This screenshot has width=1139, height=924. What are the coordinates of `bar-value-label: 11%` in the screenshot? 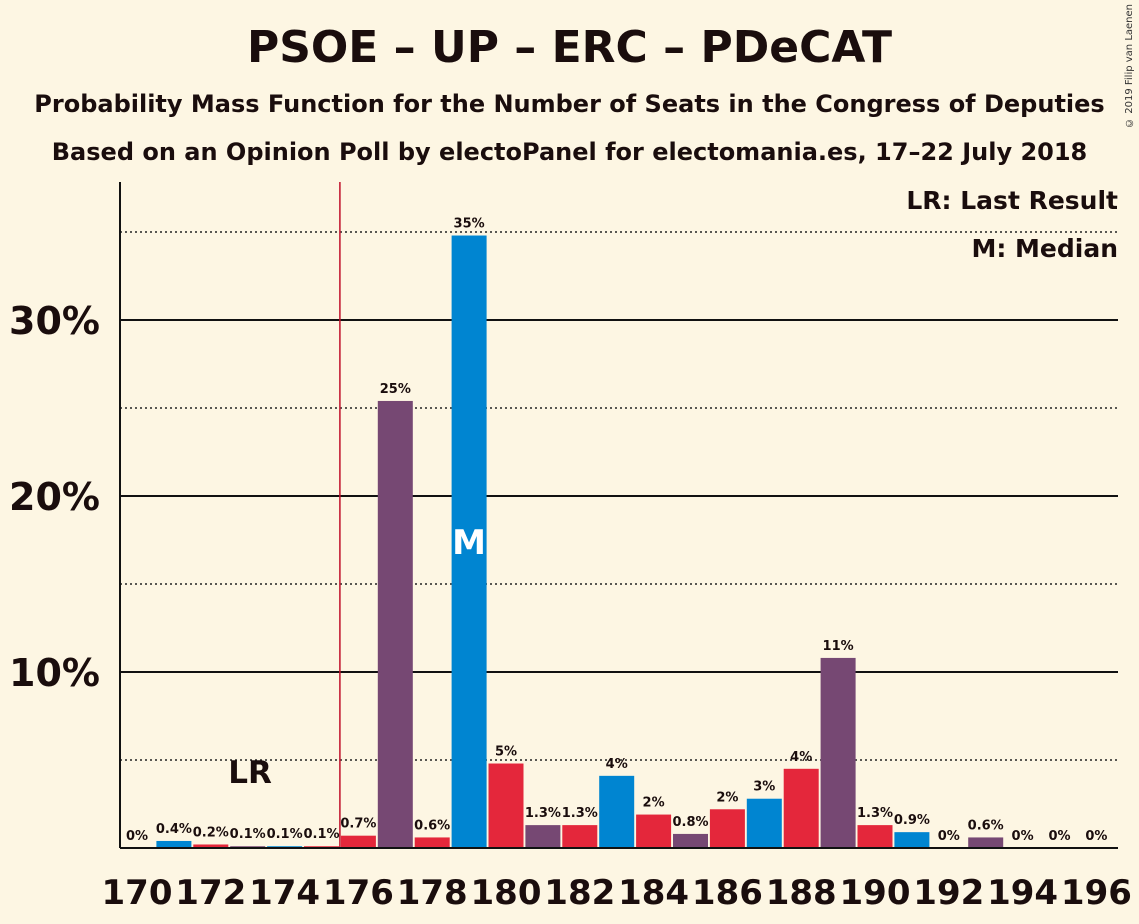 It's located at (838, 646).